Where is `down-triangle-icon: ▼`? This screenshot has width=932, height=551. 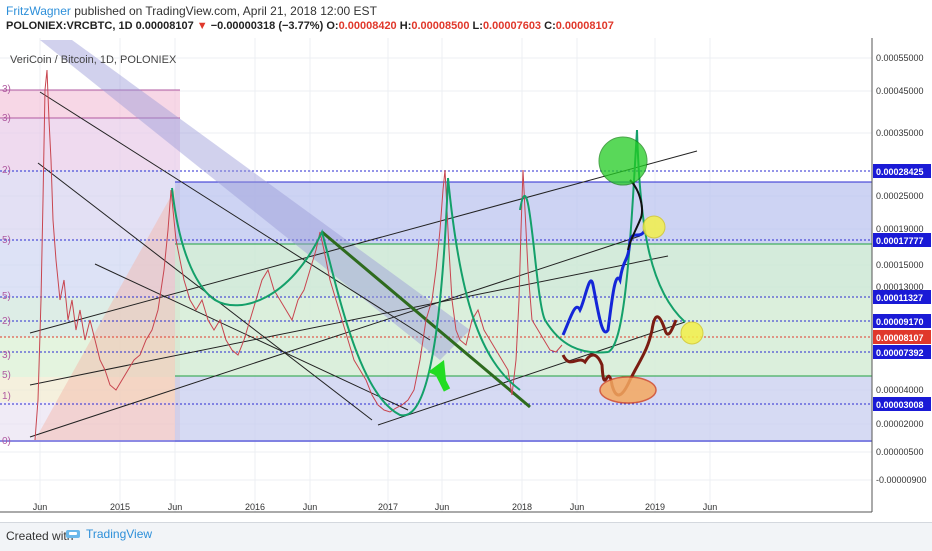 down-triangle-icon: ▼ is located at coordinates (202, 26).